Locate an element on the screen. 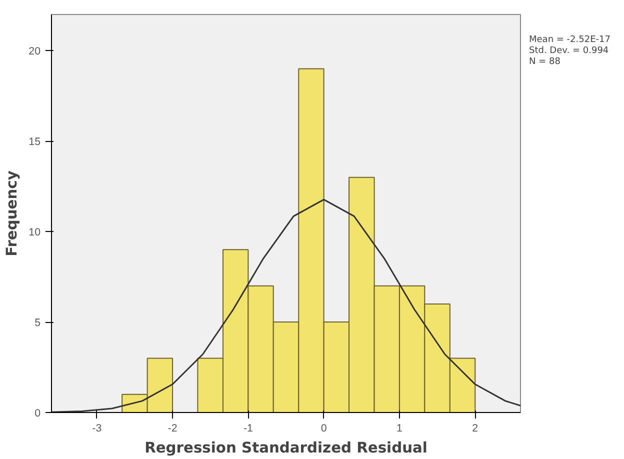 This screenshot has width=624, height=459. y-tick-label: 0 is located at coordinates (37, 414).